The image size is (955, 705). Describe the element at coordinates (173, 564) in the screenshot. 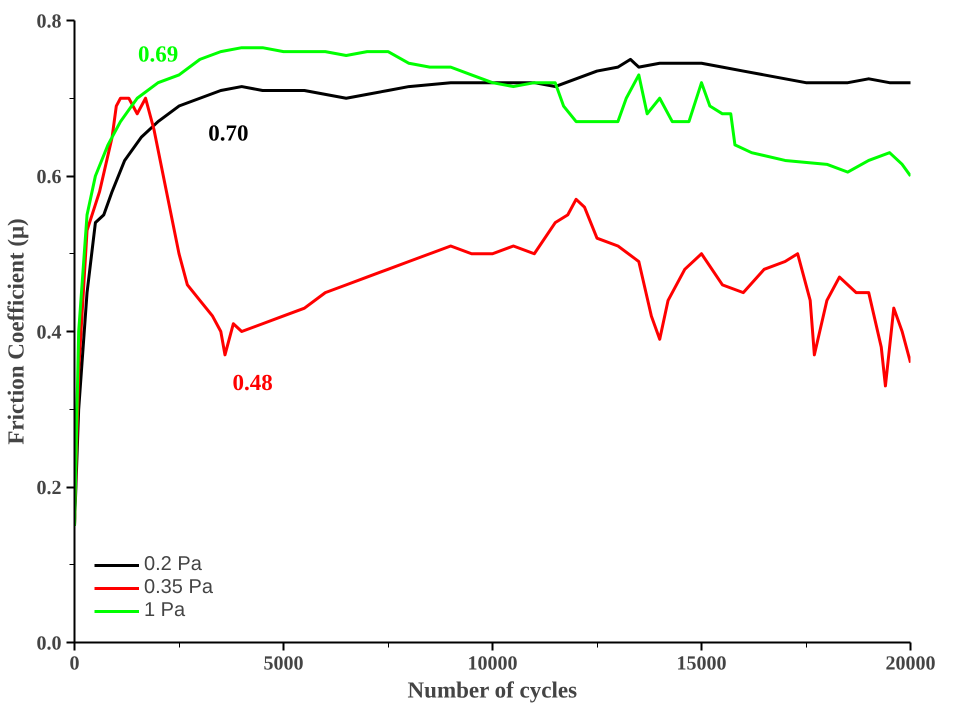

I see `legend-label: 0.2 Pa` at that location.